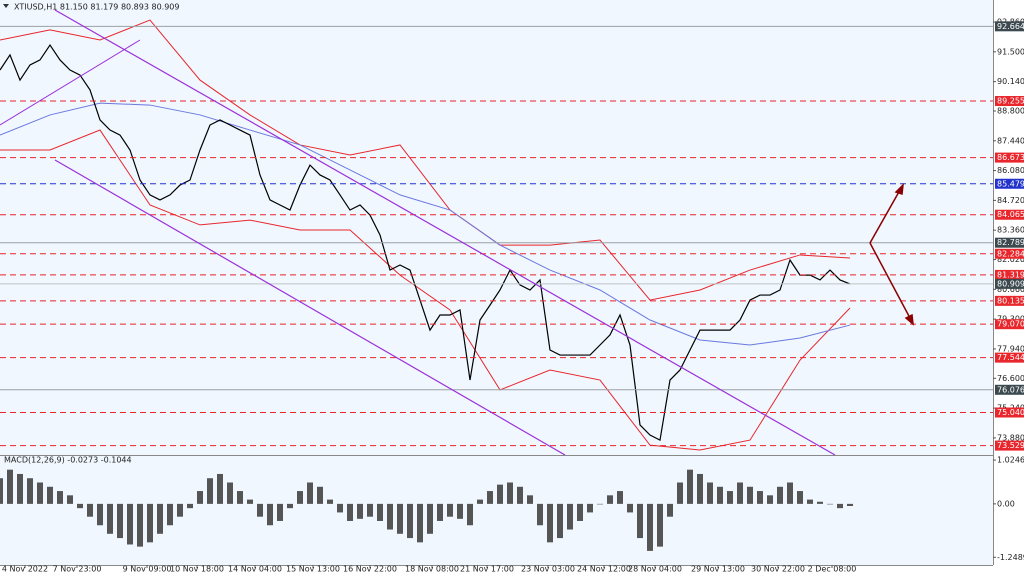 Image resolution: width=1024 pixels, height=574 pixels. Describe the element at coordinates (1010, 200) in the screenshot. I see `y-tick-label: 84.720` at that location.